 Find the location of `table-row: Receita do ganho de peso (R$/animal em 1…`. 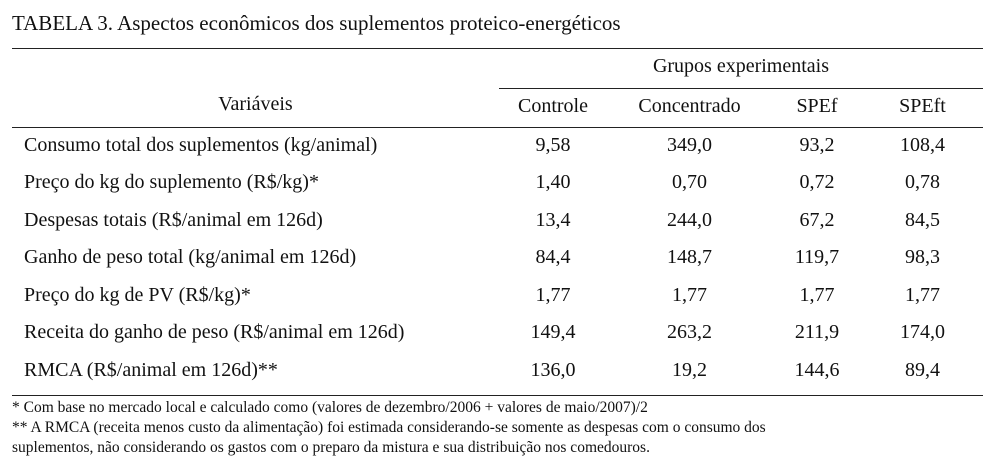

table-row: Receita do ganho de peso (R$/animal em 1… is located at coordinates (501, 332).